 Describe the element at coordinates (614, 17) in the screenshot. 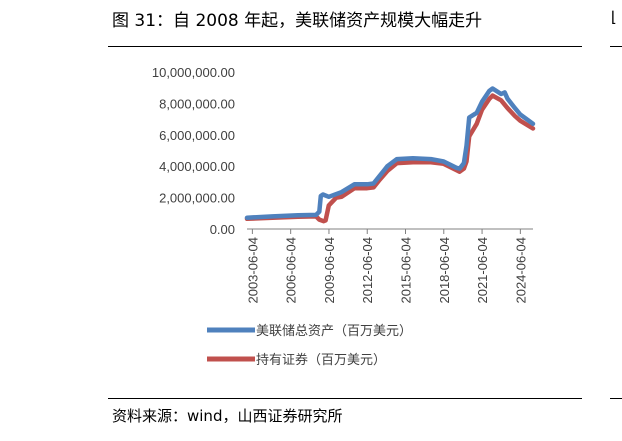

I see `adjacent-figure-edge: ⌊` at that location.